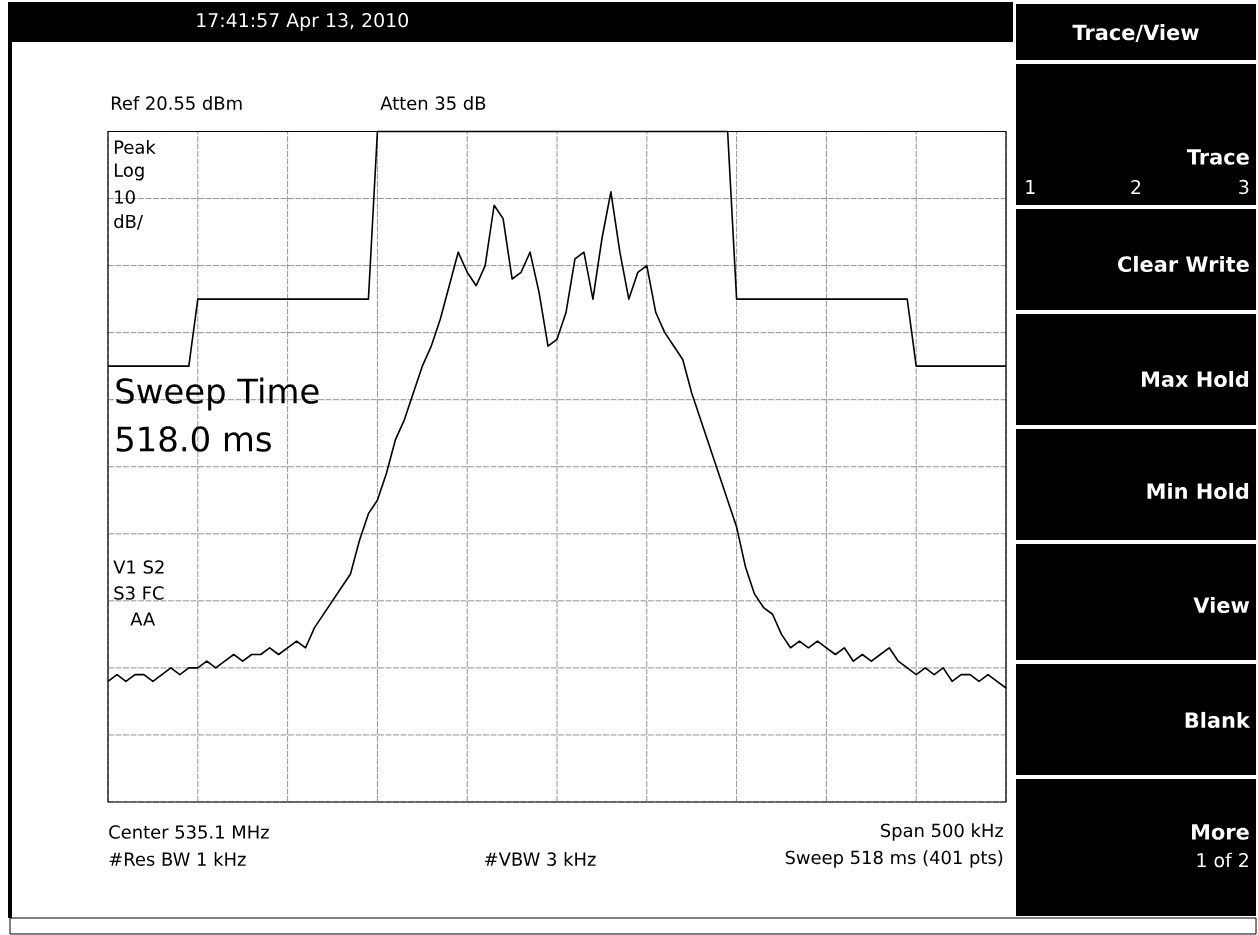  Describe the element at coordinates (128, 222) in the screenshot. I see `annotation: dB/` at that location.